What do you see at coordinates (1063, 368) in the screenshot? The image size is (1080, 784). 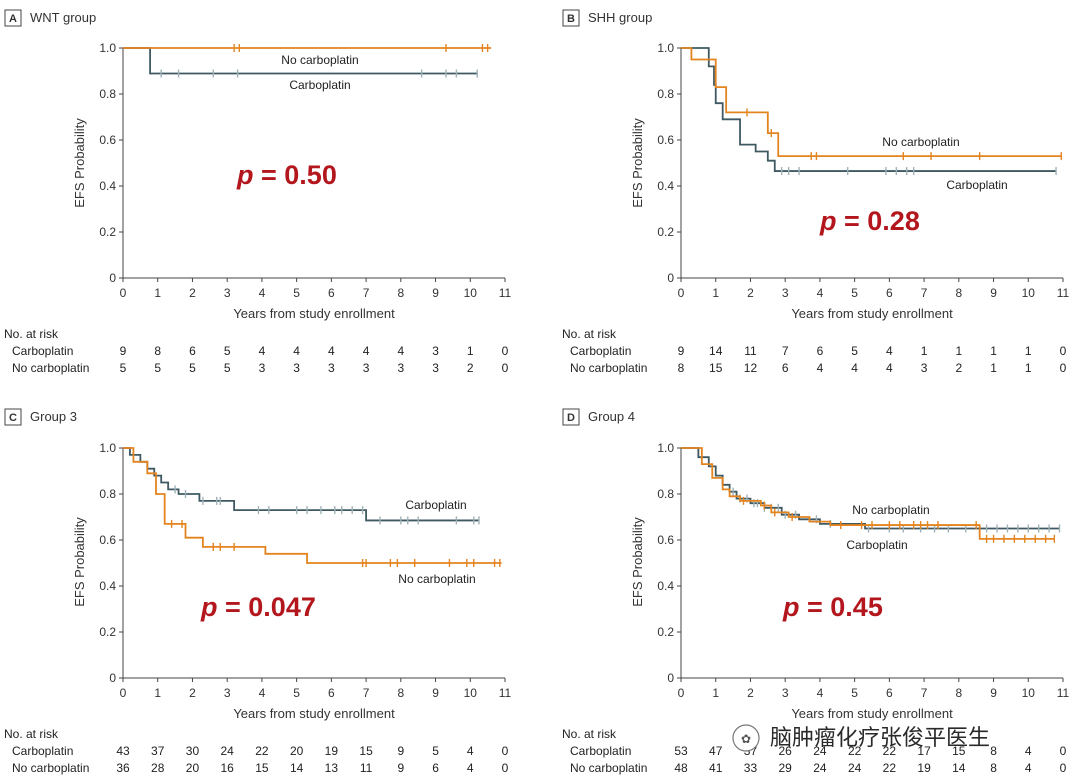 I see `risk-value-no-carboplatin: 0` at bounding box center [1063, 368].